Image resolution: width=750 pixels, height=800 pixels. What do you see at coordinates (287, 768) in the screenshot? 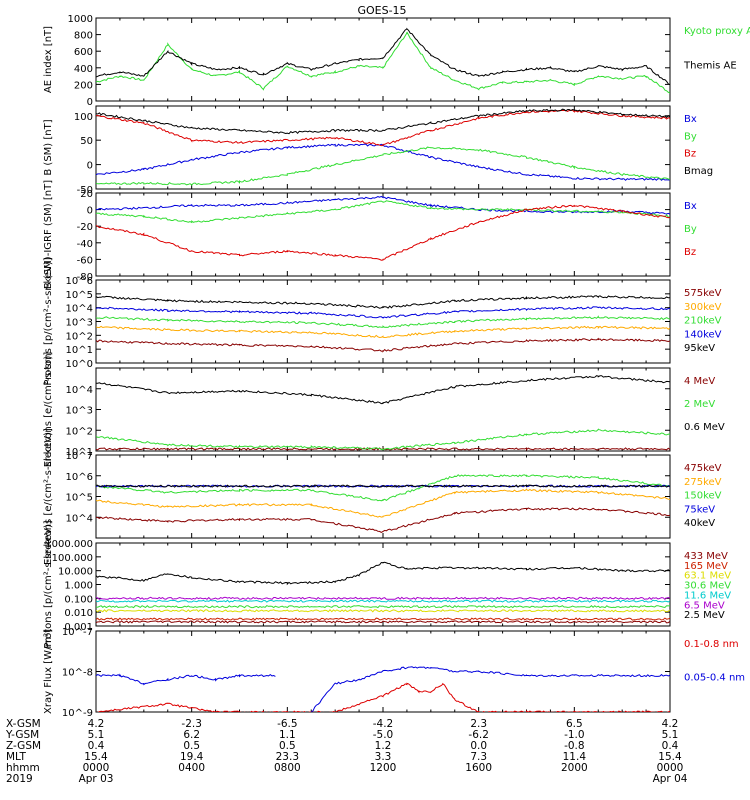
I see `orbit-value: 0800` at bounding box center [287, 768].